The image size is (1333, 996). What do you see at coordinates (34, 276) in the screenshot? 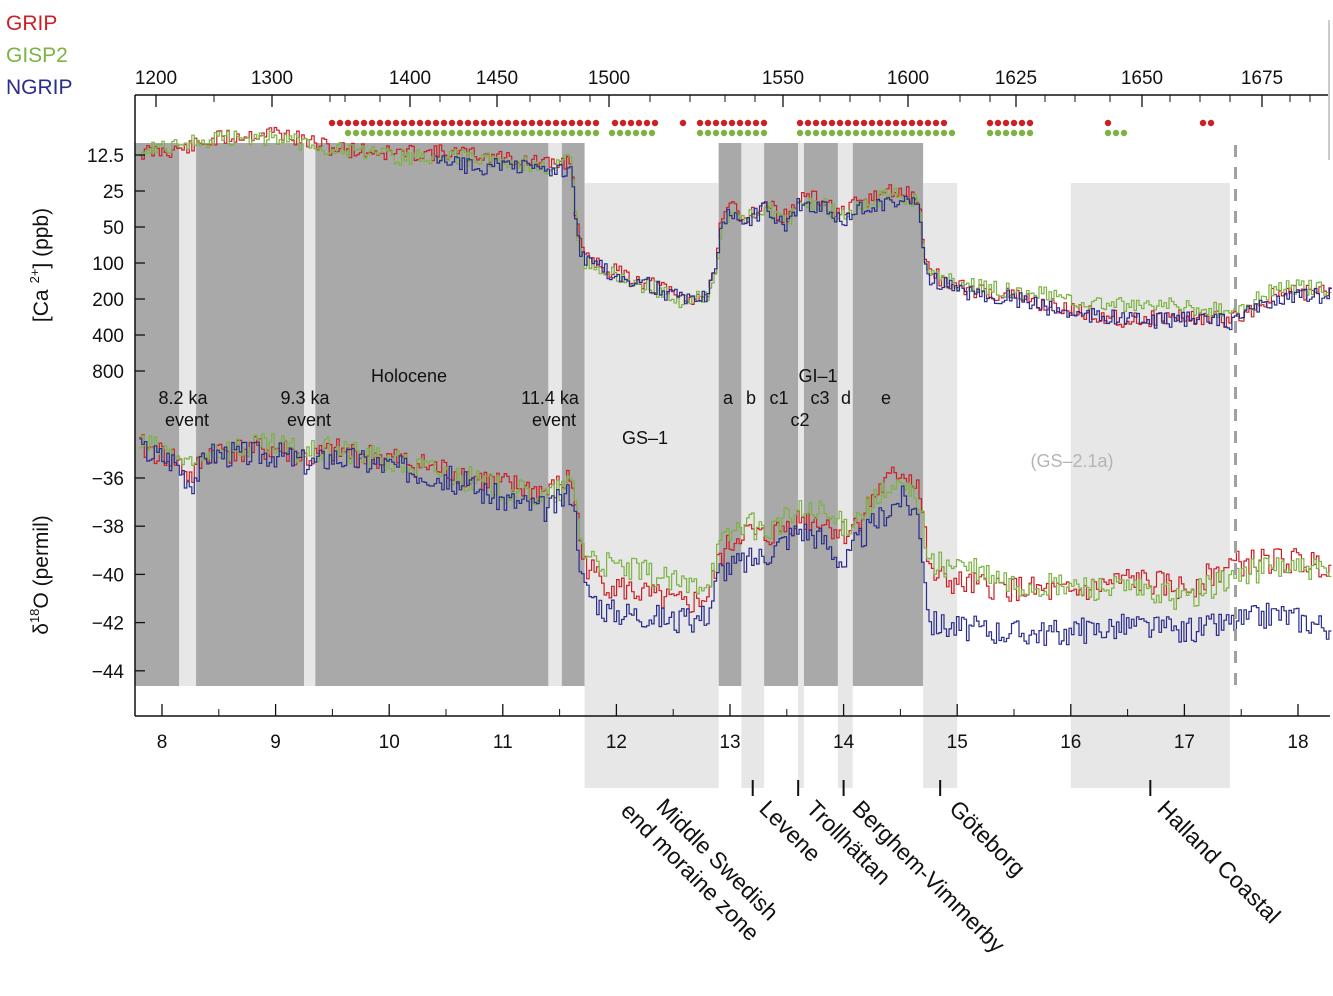
I see `y-upper-sup: 2+` at bounding box center [34, 276].